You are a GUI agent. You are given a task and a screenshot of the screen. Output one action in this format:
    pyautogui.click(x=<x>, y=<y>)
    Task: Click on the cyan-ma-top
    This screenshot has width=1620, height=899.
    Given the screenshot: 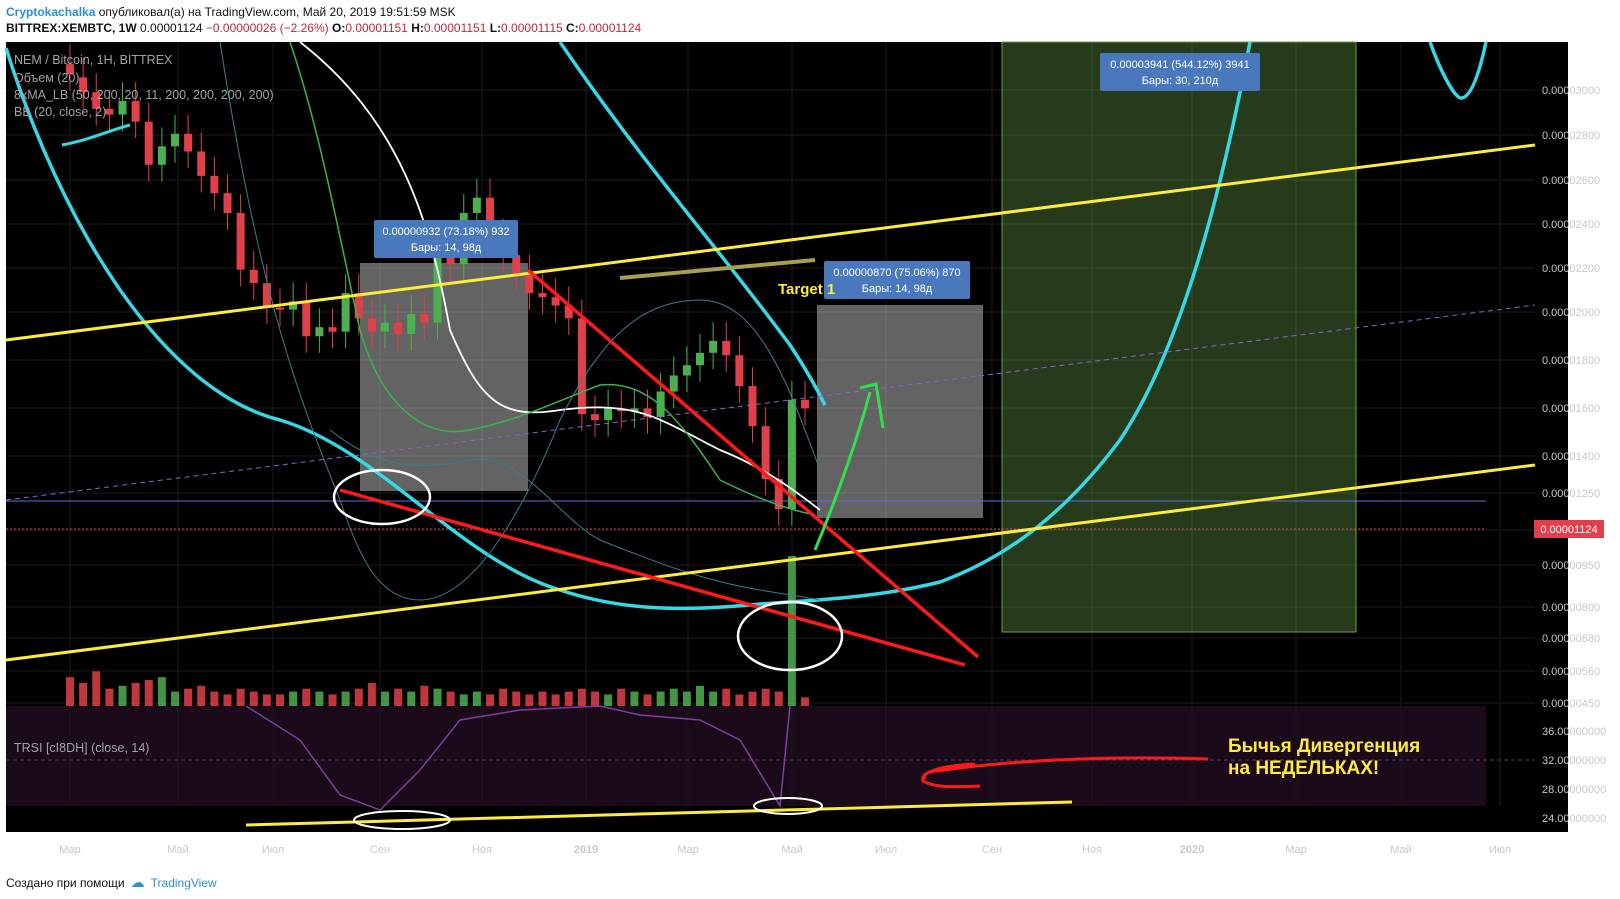 What is the action you would take?
    pyautogui.click(x=1458, y=70)
    